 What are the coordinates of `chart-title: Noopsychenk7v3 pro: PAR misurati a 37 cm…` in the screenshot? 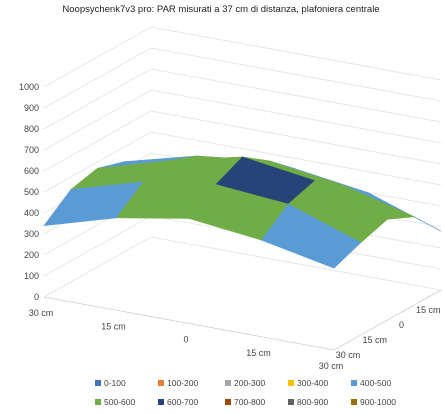 It's located at (220, 9).